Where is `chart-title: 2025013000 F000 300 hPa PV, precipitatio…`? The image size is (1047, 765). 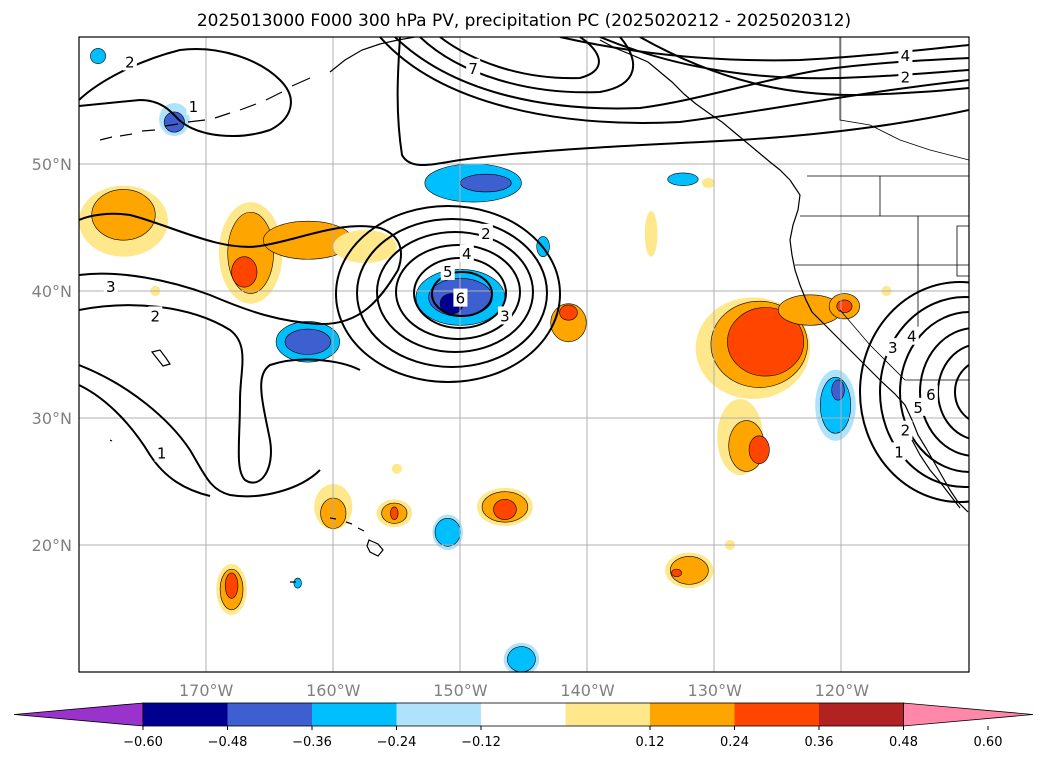
chart-title: 2025013000 F000 300 hPa PV, precipitatio… is located at coordinates (524, 21).